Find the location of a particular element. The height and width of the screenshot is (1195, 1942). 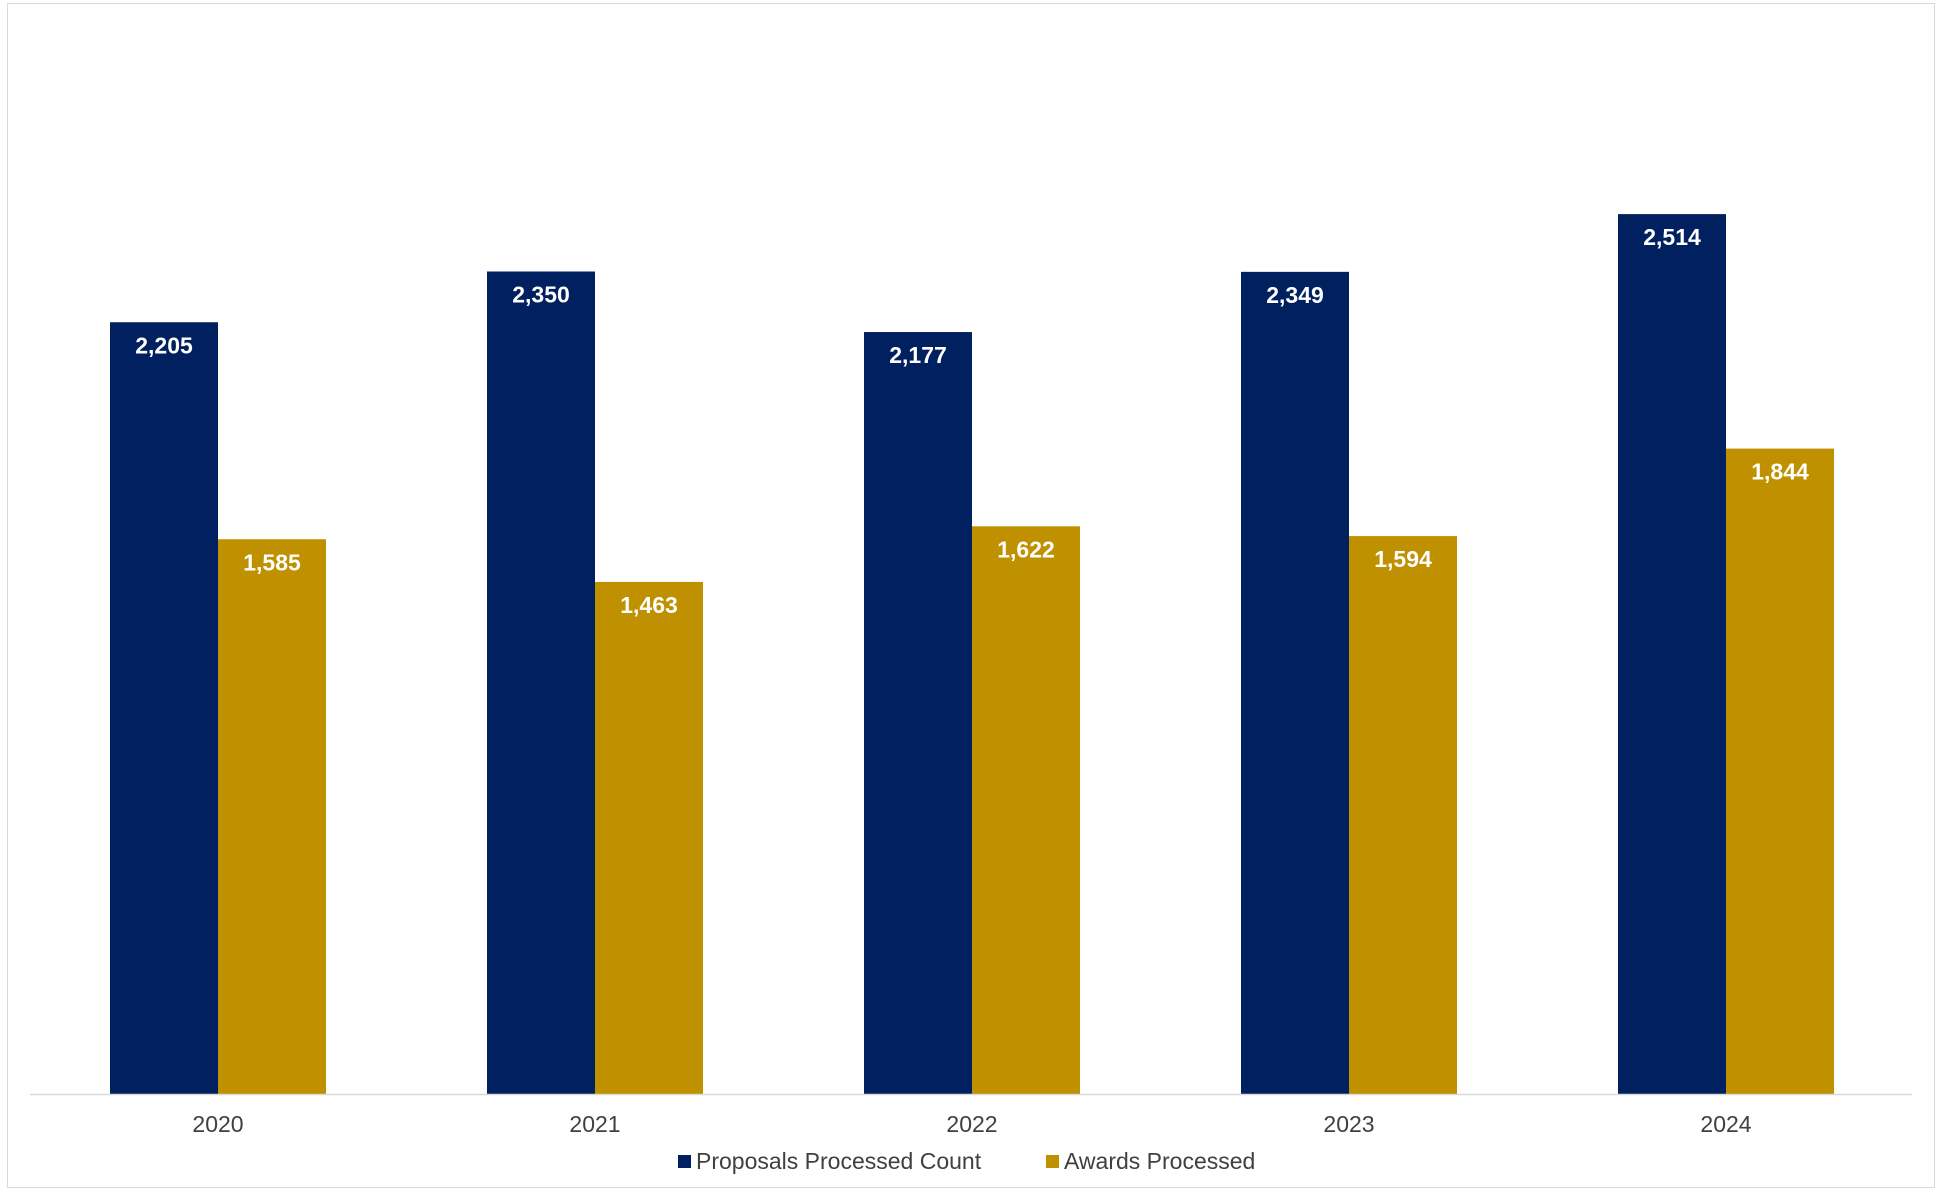

bar-proposals-2020 is located at coordinates (164, 708).